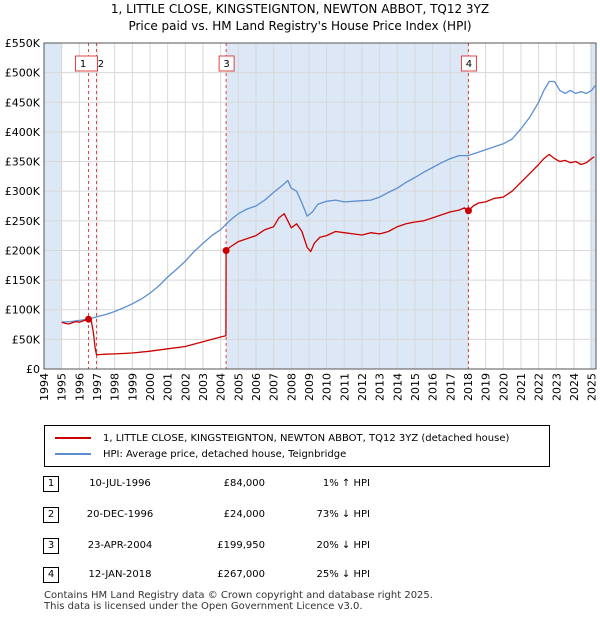 This screenshot has width=600, height=620. What do you see at coordinates (44, 387) in the screenshot?
I see `x-tick-label: 1994` at bounding box center [44, 387].